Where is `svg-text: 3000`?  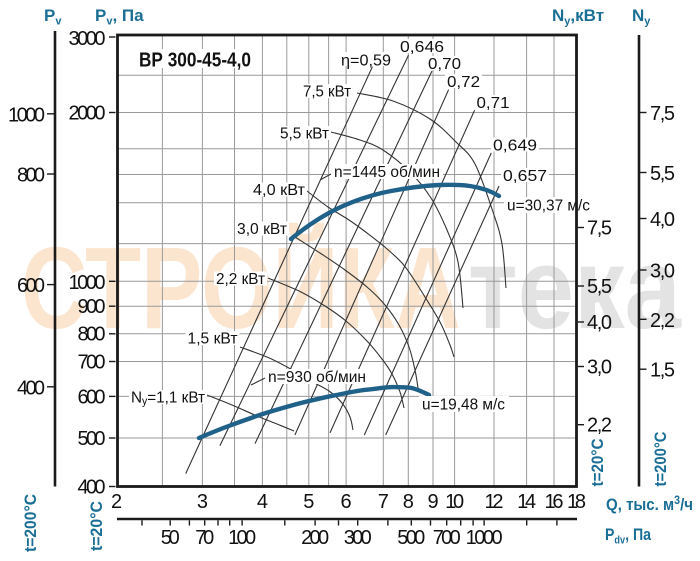
svg-text: 3000 is located at coordinates (87, 39).